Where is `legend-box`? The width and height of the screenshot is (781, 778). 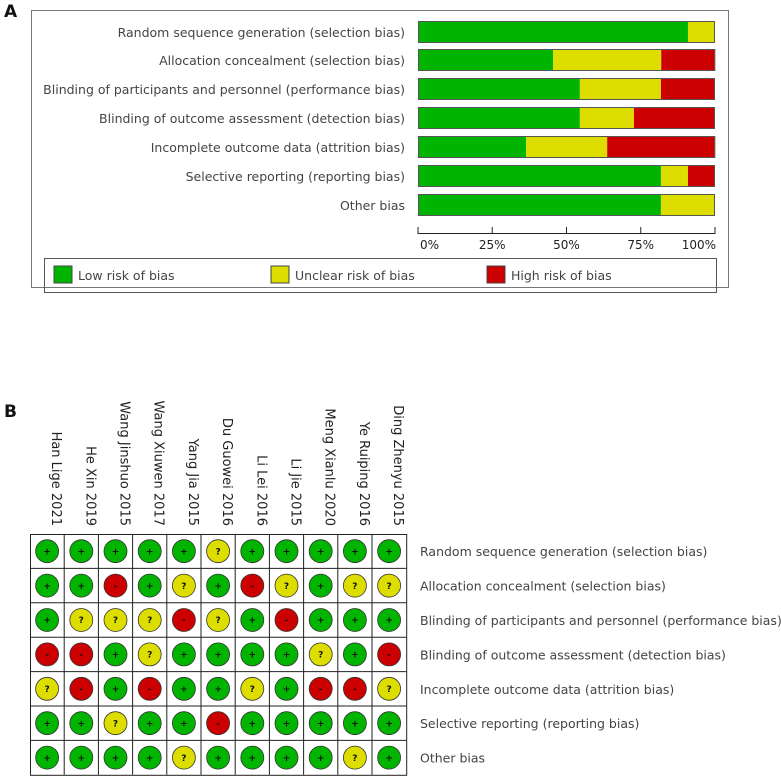 legend-box is located at coordinates (380, 275).